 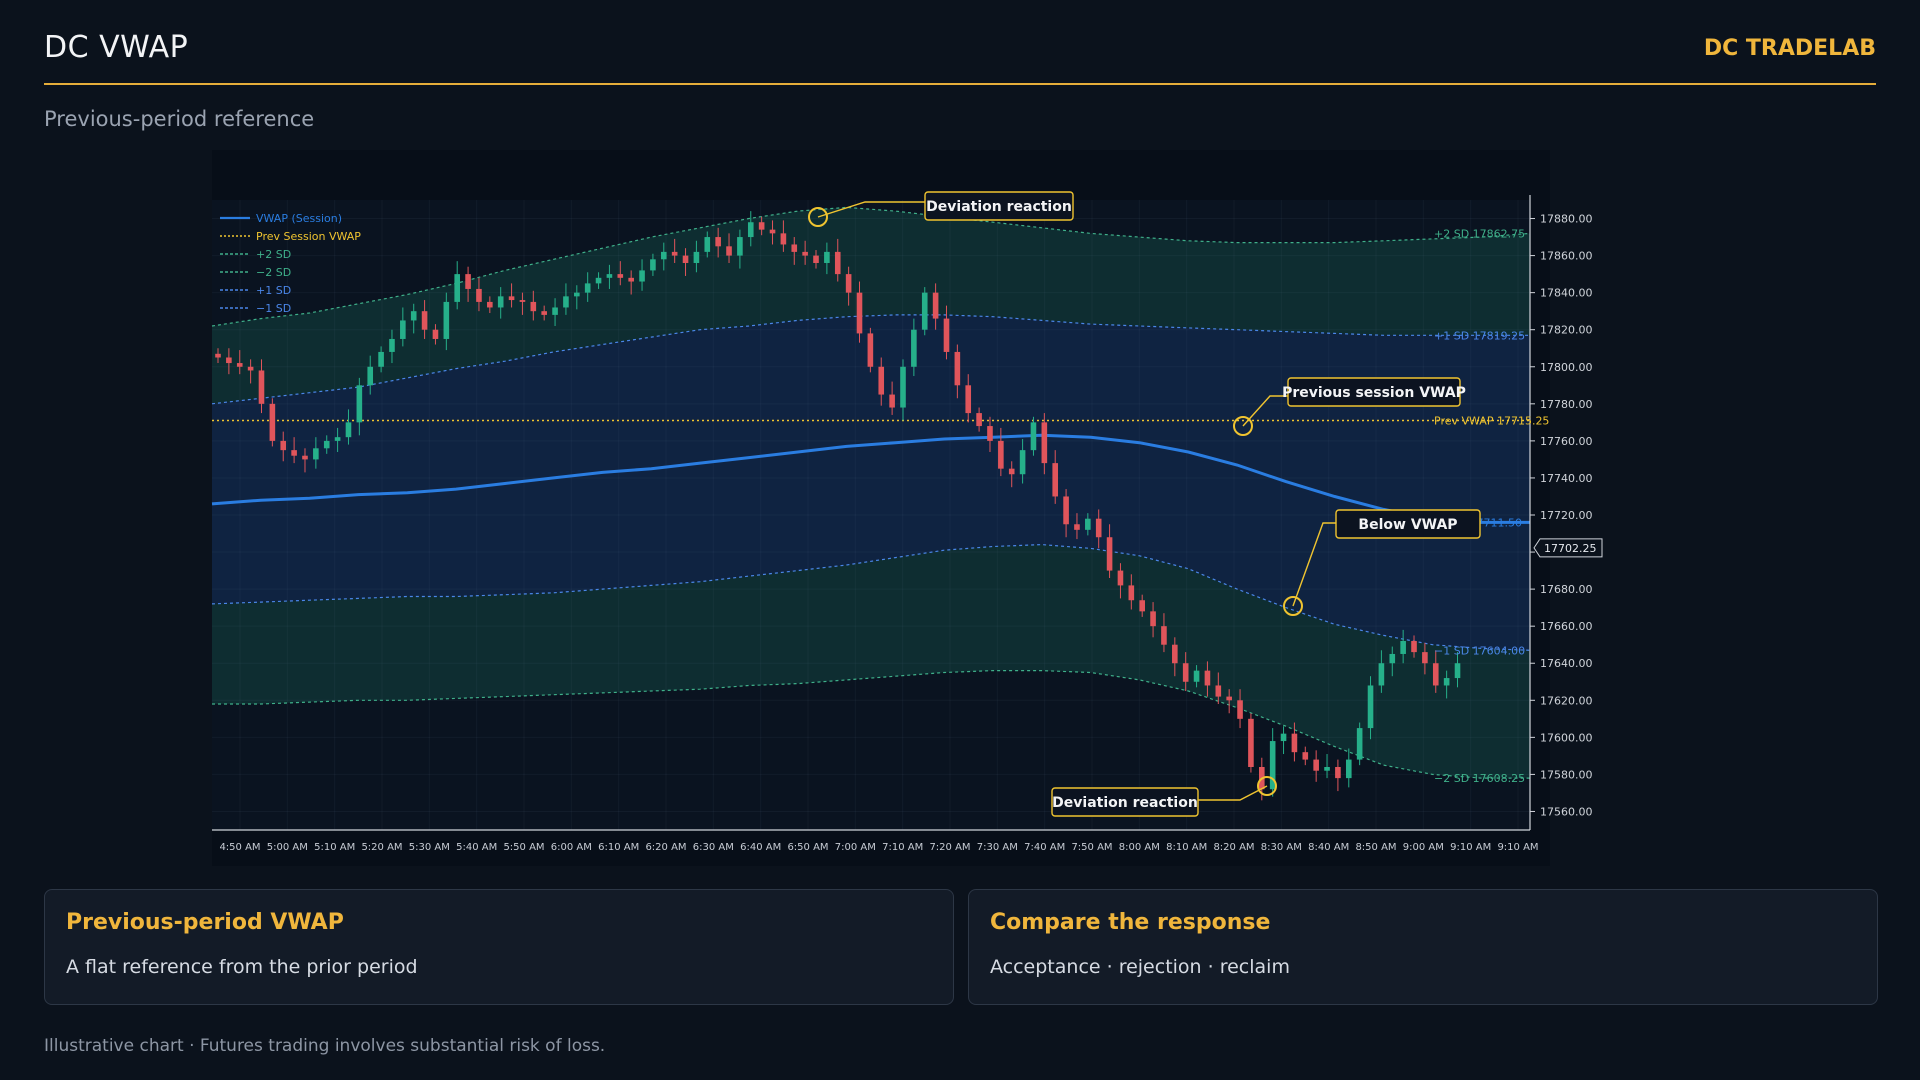 What do you see at coordinates (429, 847) in the screenshot?
I see `x-tick-label: 5:30 AM` at bounding box center [429, 847].